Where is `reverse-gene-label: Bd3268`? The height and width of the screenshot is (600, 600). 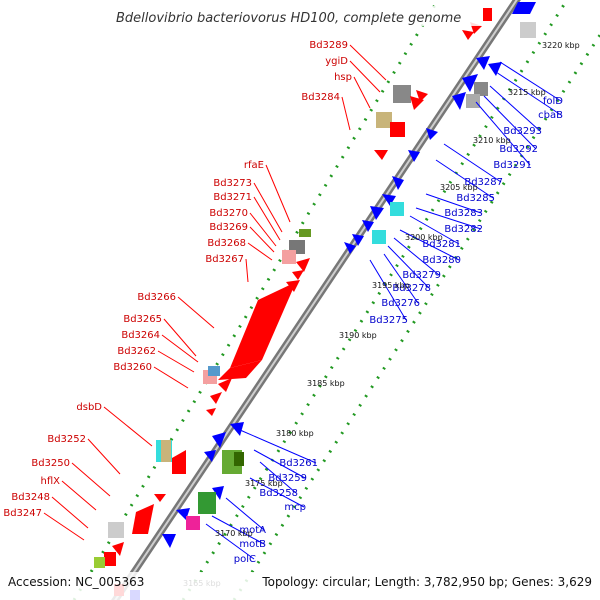 reverse-gene-label: Bd3268 is located at coordinates (226, 243).